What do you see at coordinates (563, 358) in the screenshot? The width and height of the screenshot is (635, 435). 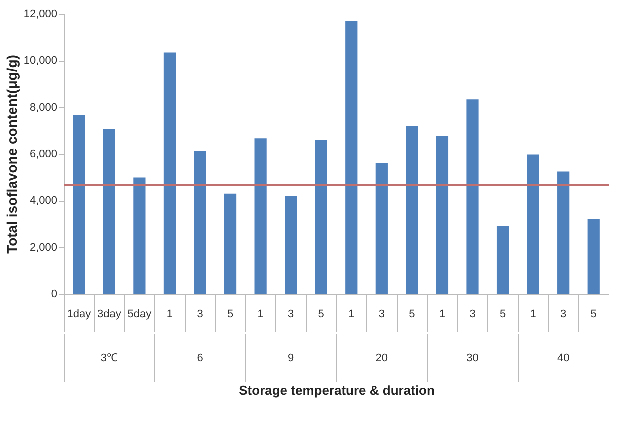 I see `text: 40` at bounding box center [563, 358].